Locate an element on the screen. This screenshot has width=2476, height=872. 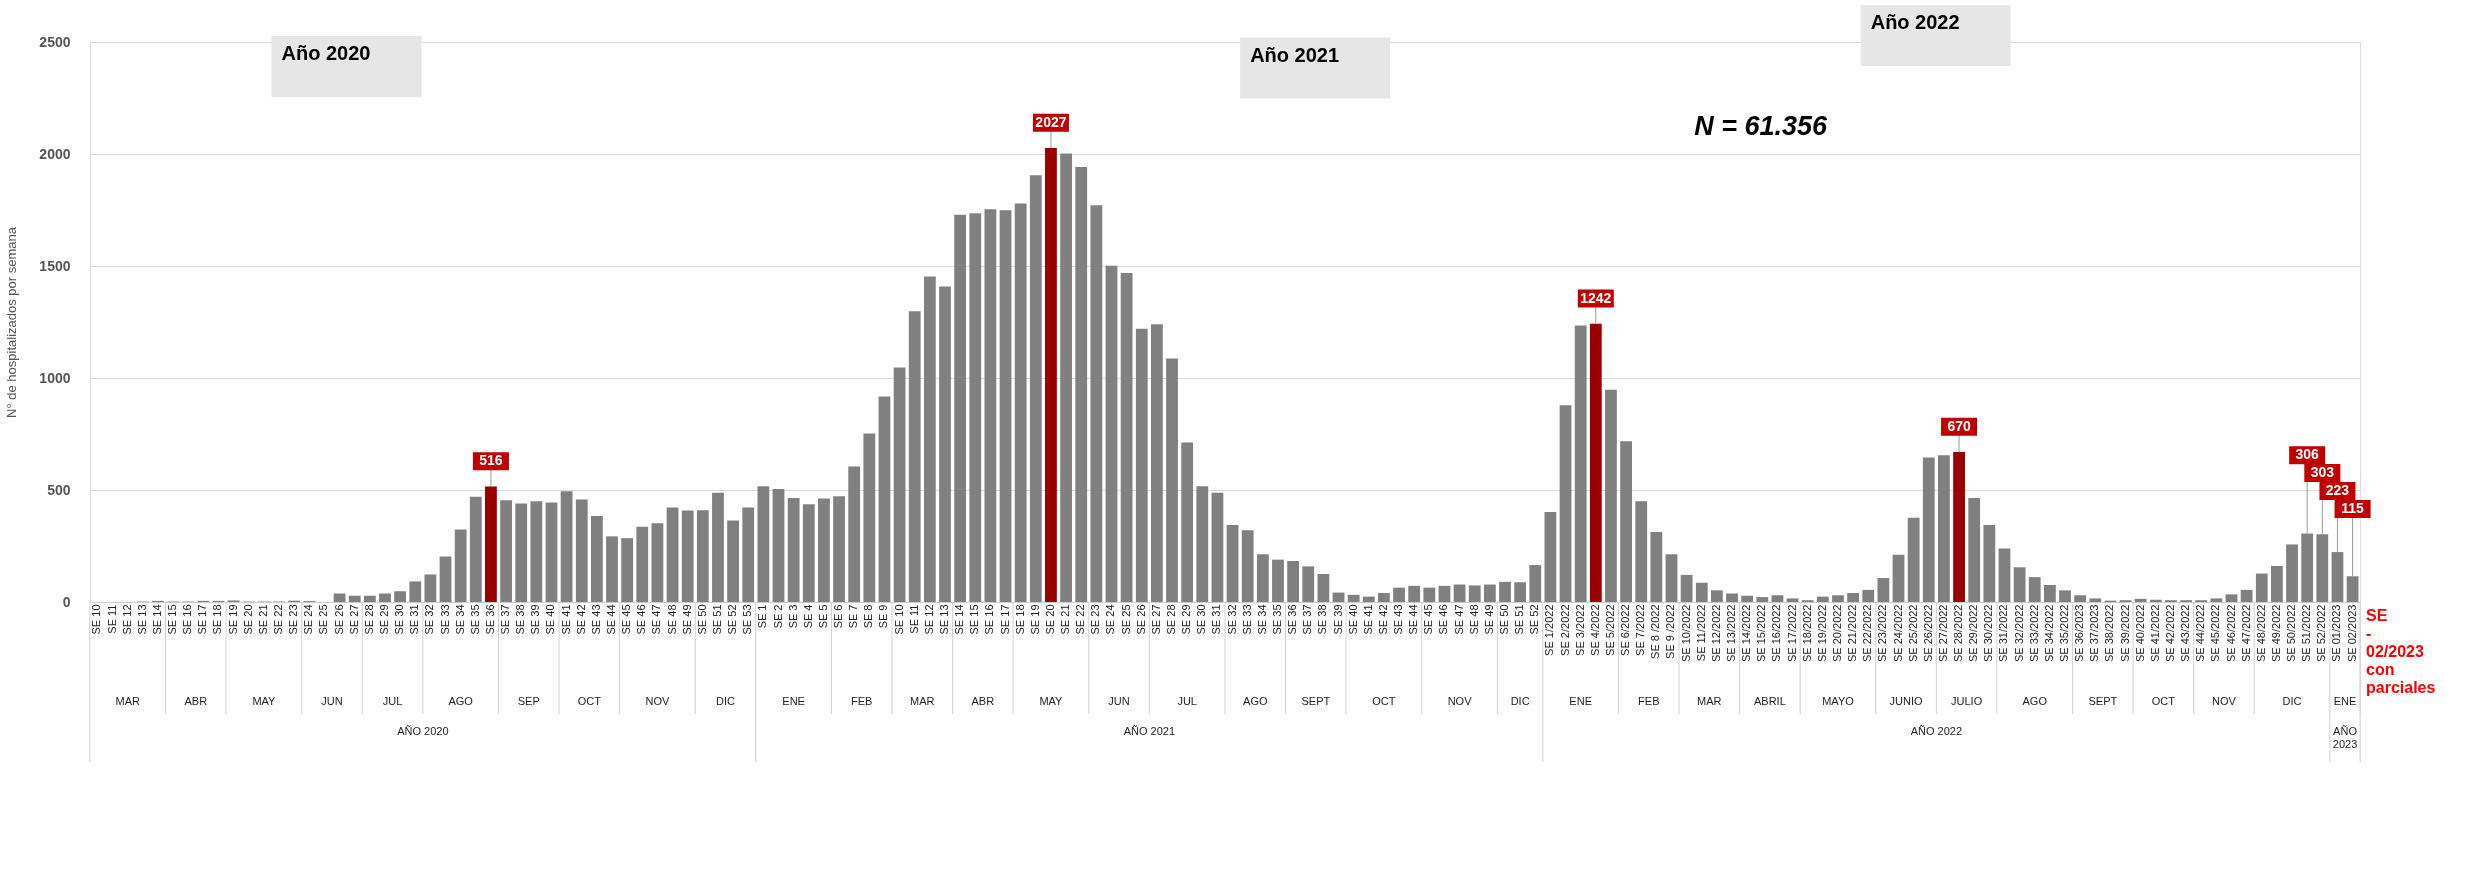
x-tick-label: SE 44 is located at coordinates (611, 619).